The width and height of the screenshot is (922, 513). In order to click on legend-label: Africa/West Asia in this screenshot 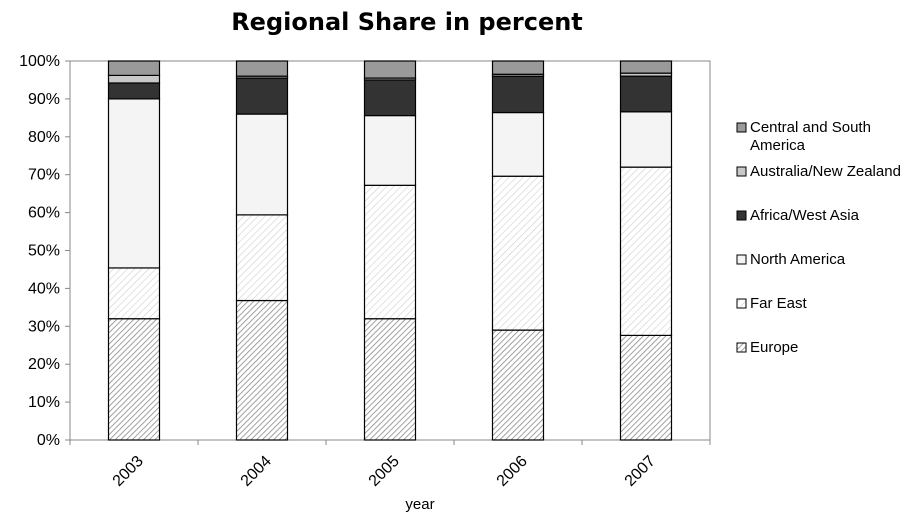, I will do `click(805, 215)`.